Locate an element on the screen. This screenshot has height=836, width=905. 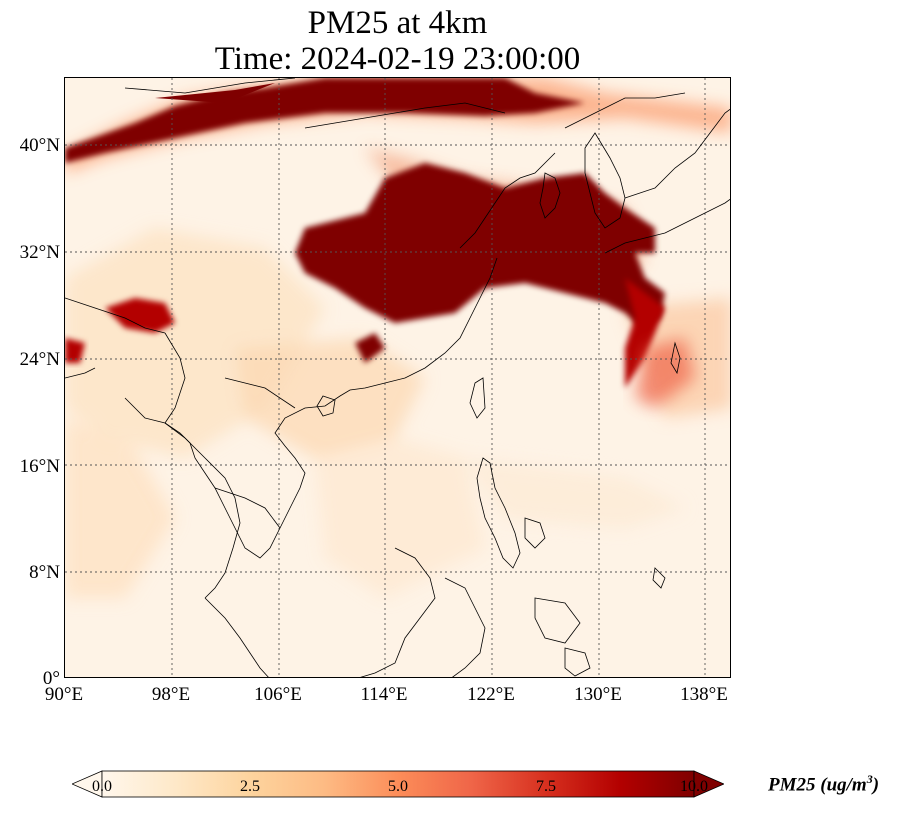
colorbar-tick-label: 10.0 is located at coordinates (694, 786).